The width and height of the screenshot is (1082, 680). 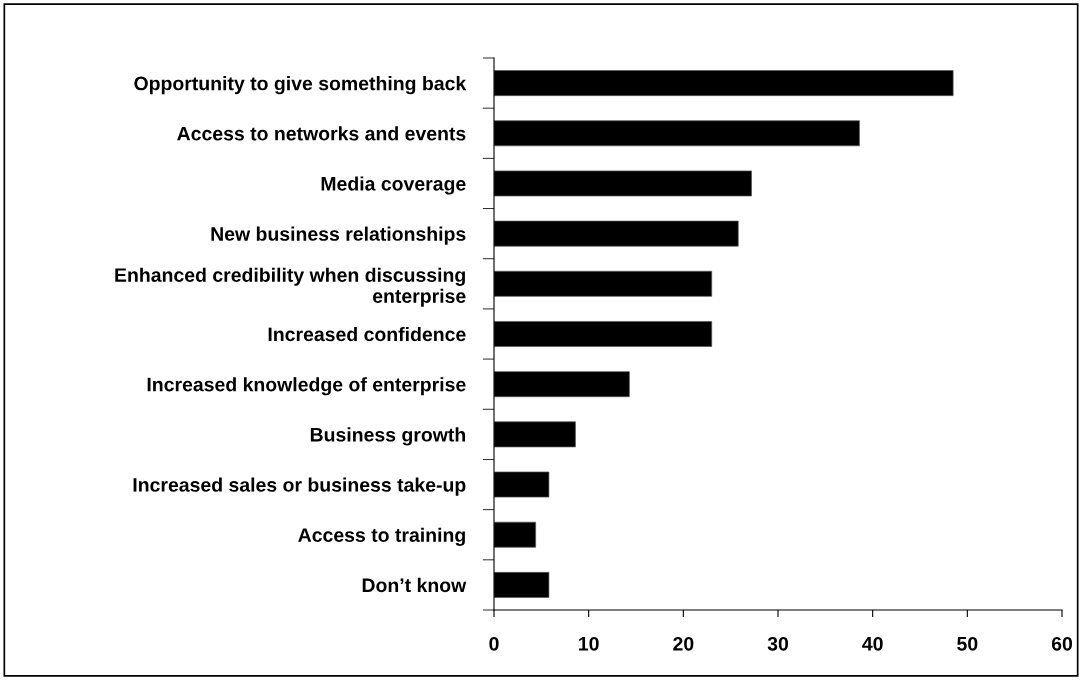 What do you see at coordinates (306, 386) in the screenshot?
I see `y-tick-label: Increased knowledge of enterprise` at bounding box center [306, 386].